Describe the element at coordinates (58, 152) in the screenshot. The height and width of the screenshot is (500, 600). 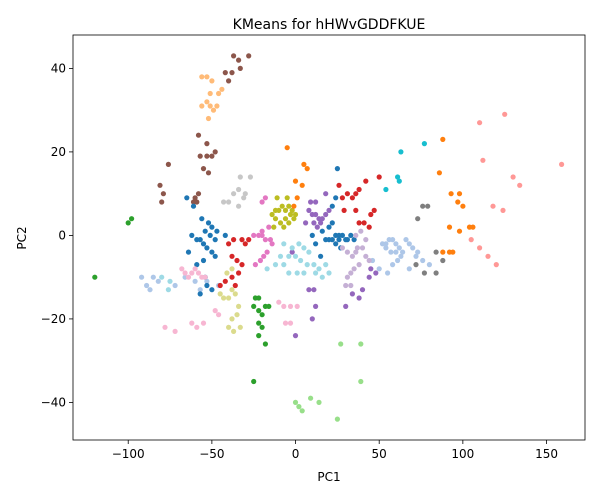
I see `y-tick-label: 20` at that location.